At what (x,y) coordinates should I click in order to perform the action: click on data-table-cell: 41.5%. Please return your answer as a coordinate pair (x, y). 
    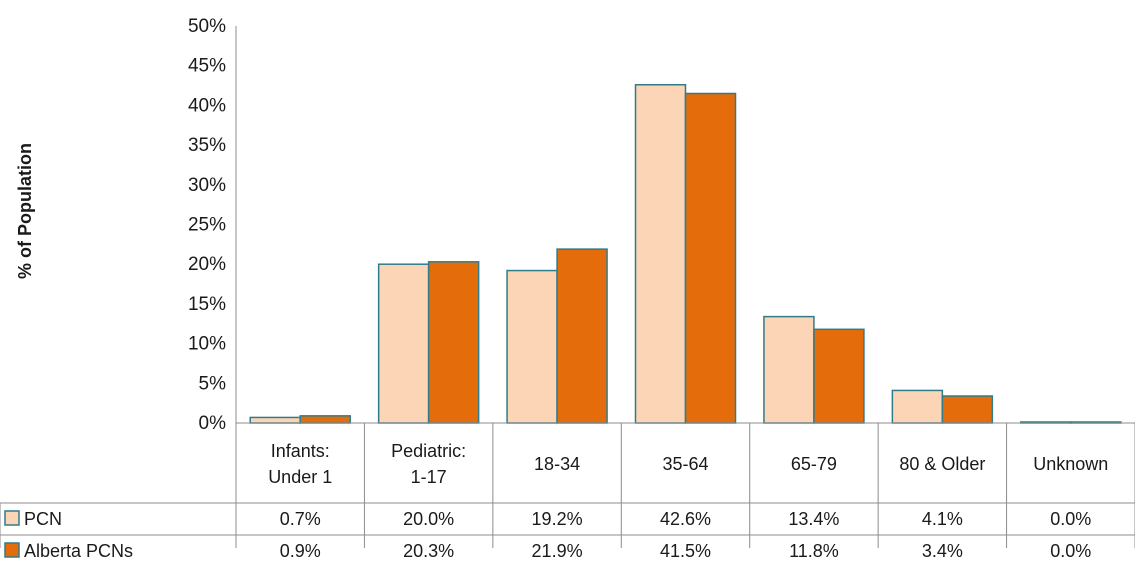
    Looking at the image, I should click on (685, 551).